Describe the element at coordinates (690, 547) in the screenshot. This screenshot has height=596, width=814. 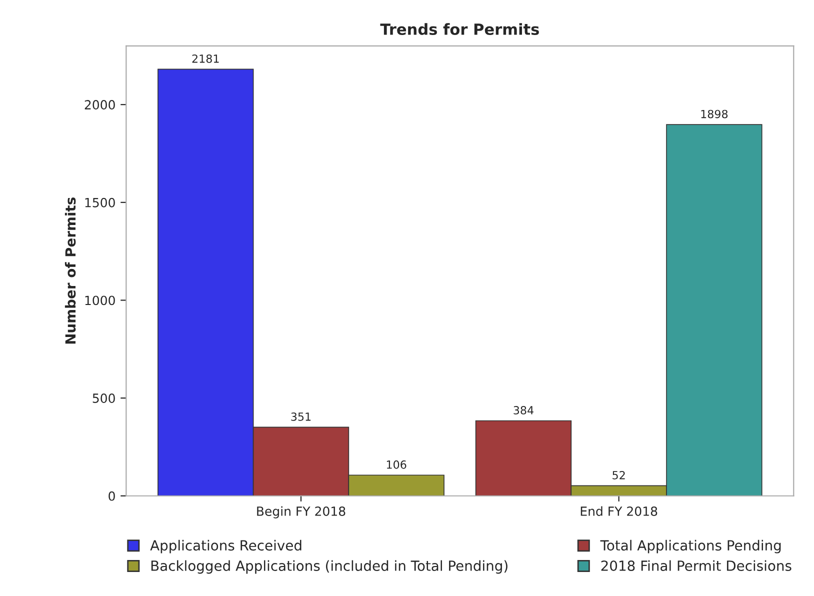
I see `legend-label: Total Applications Pending` at that location.